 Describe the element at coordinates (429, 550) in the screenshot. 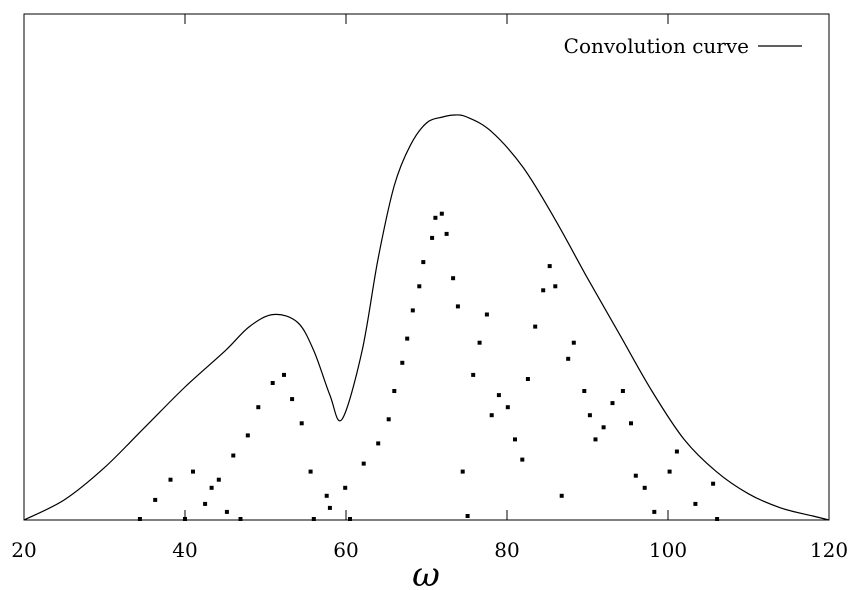

I see `x-tick-labels: 20 40 60 80 100 120` at that location.